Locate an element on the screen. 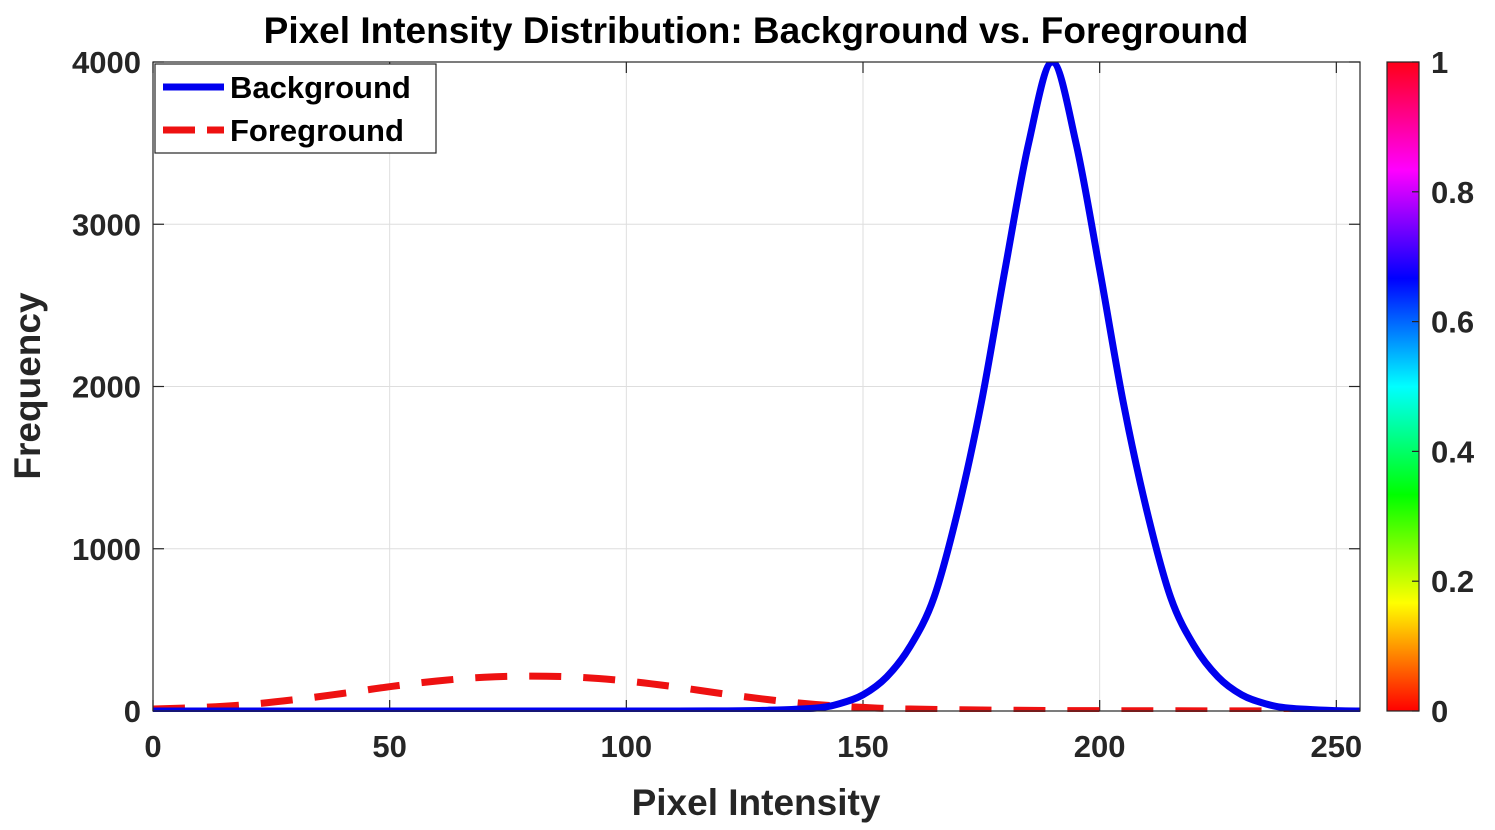 Image resolution: width=1495 pixels, height=830 pixels. x-tick-label: 250 is located at coordinates (1336, 746).